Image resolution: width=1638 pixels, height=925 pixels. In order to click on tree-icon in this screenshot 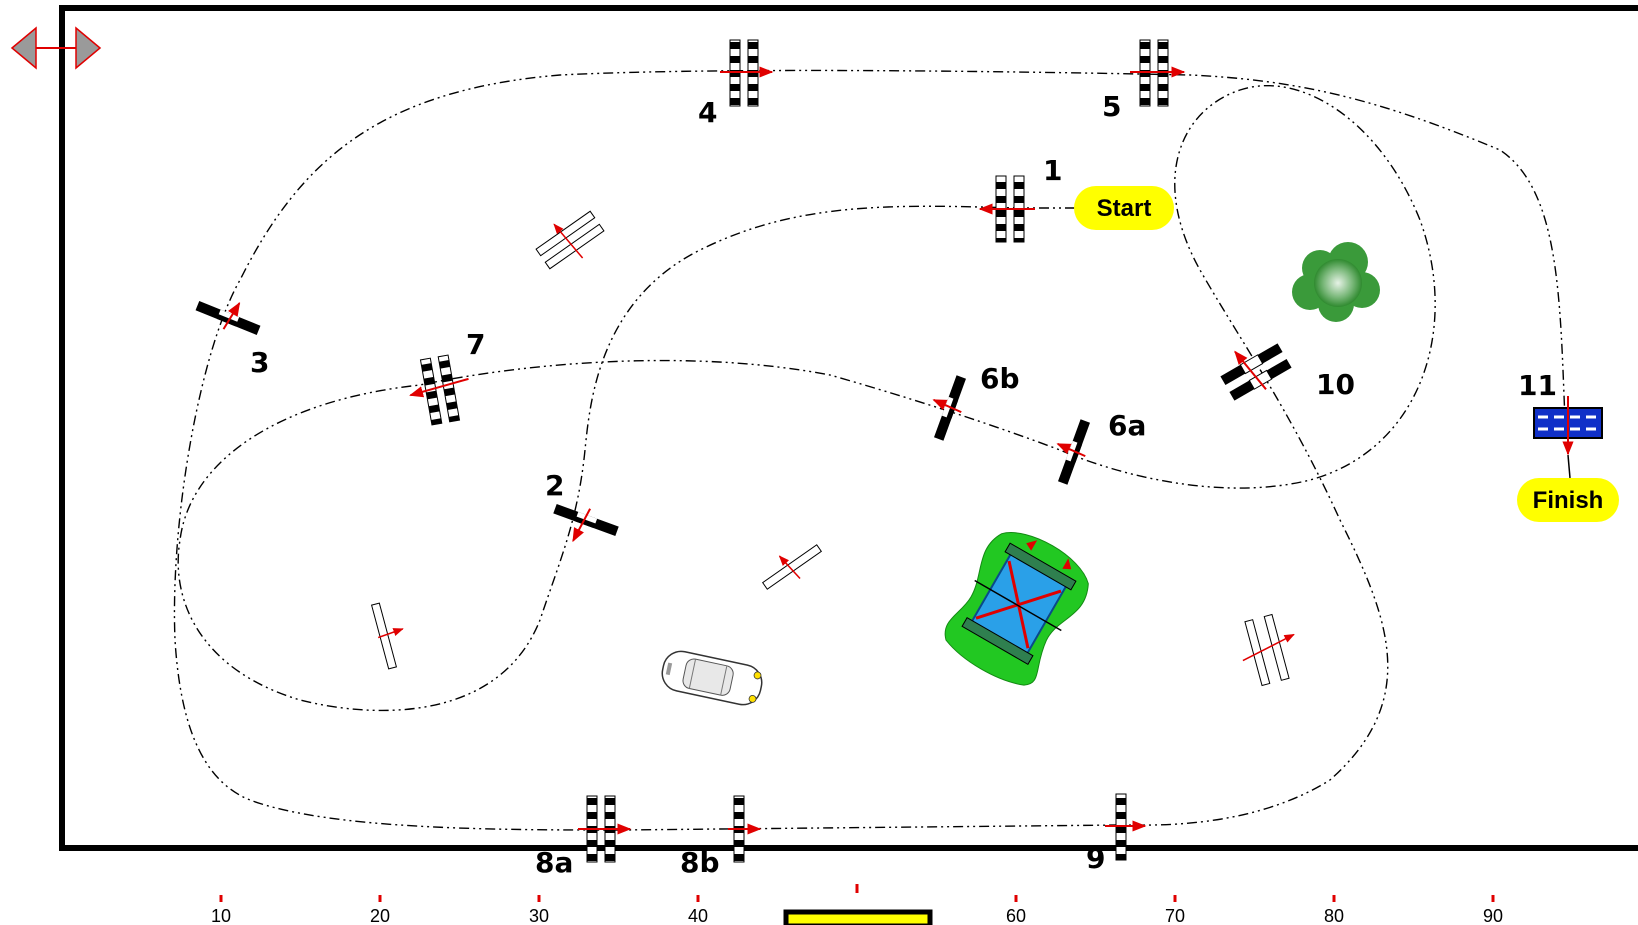, I will do `click(1336, 282)`.